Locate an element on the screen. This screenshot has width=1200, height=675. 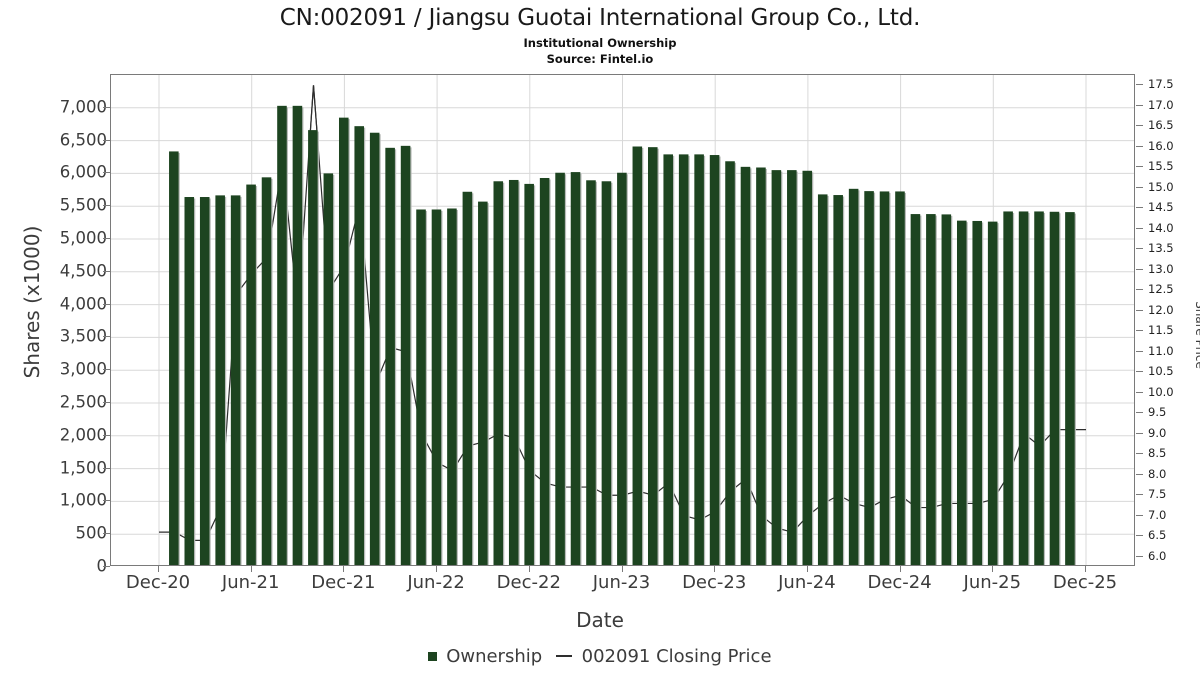
x-axis-tick-label: Dec-21 is located at coordinates (343, 582).